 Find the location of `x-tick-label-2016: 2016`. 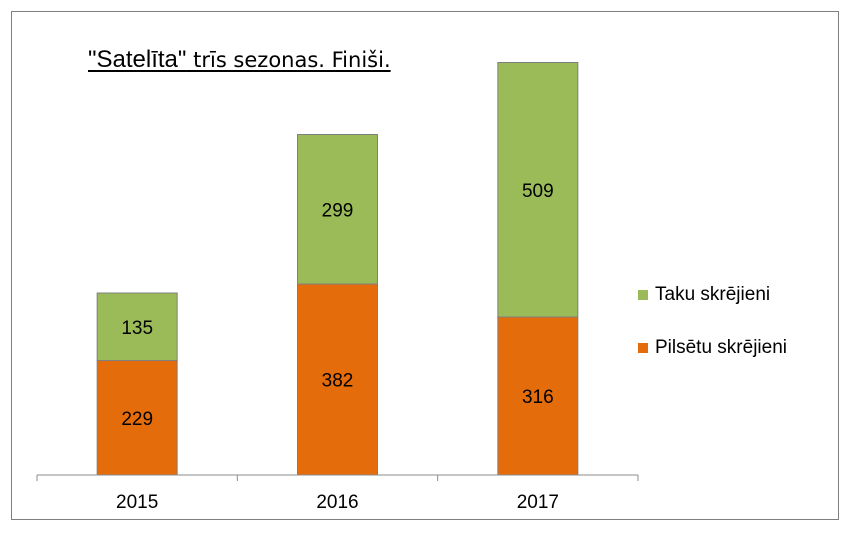

x-tick-label-2016: 2016 is located at coordinates (337, 502).